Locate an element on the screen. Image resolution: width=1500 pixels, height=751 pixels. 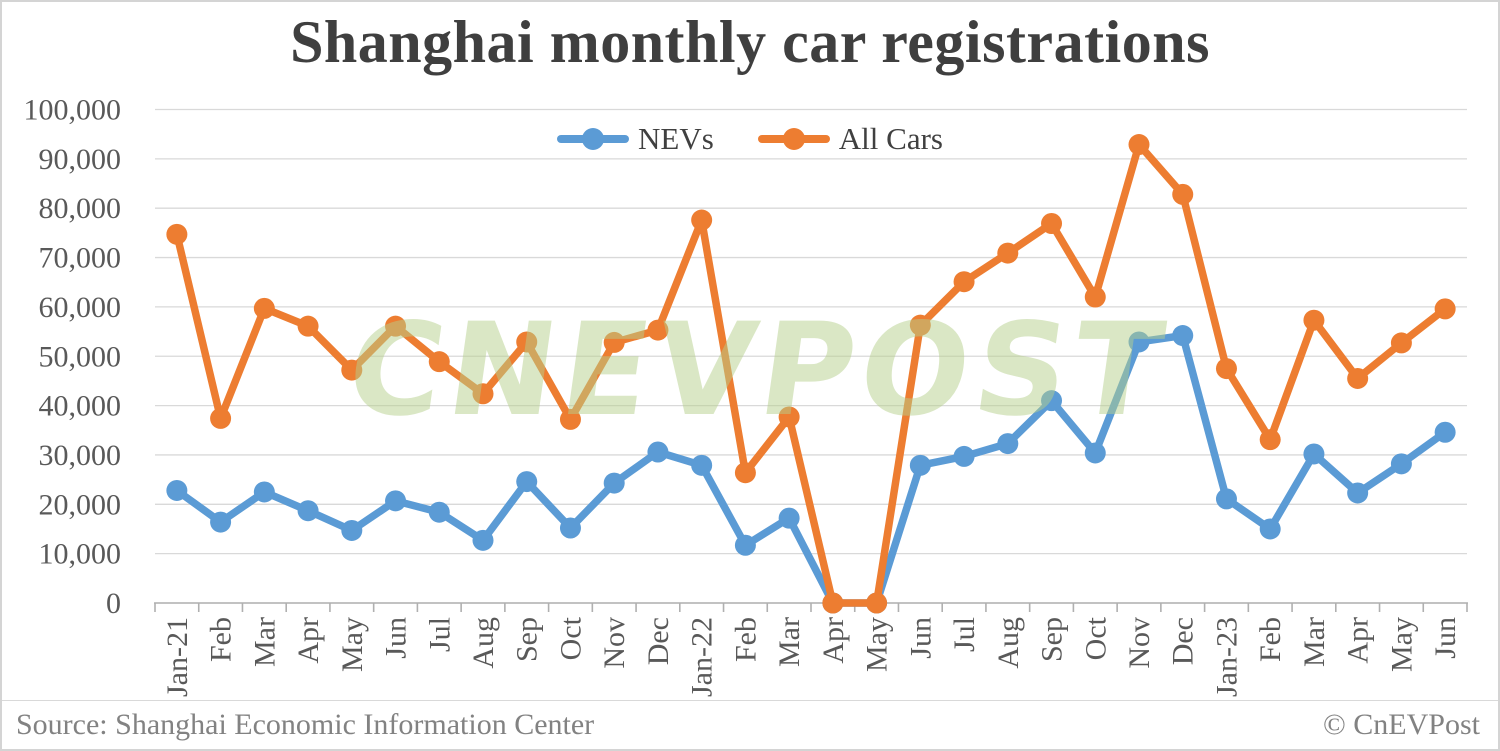
y-tick-label: 50,000 is located at coordinates (80, 356).